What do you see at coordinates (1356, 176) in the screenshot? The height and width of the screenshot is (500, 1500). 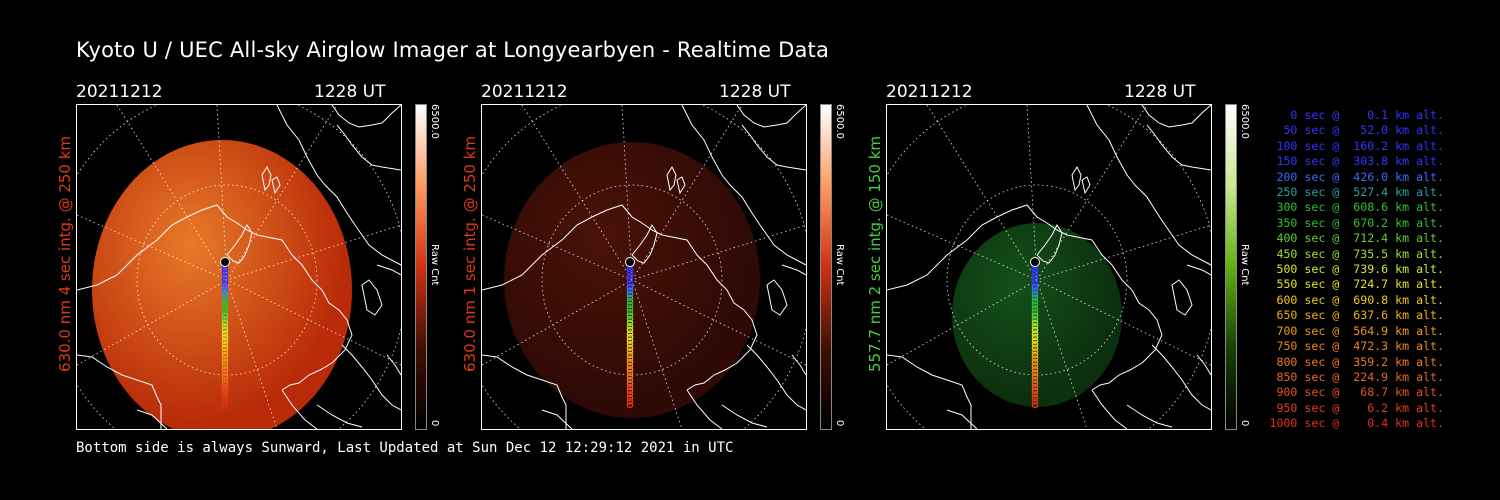 I see `legend-entry: 200 sec @ 426.0 km alt.` at bounding box center [1356, 176].